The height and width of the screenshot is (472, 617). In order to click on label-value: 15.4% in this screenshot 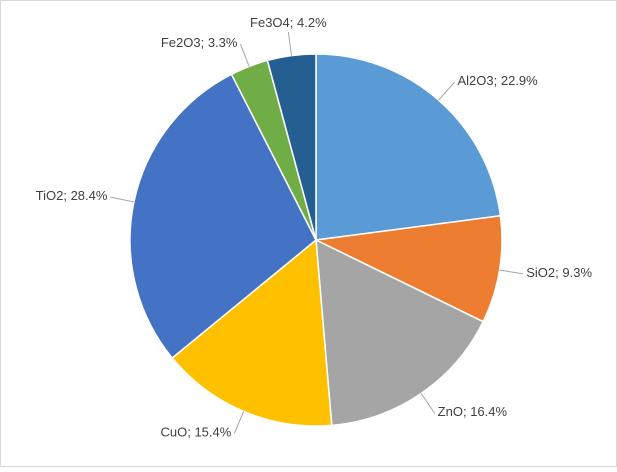, I will do `click(212, 432)`.